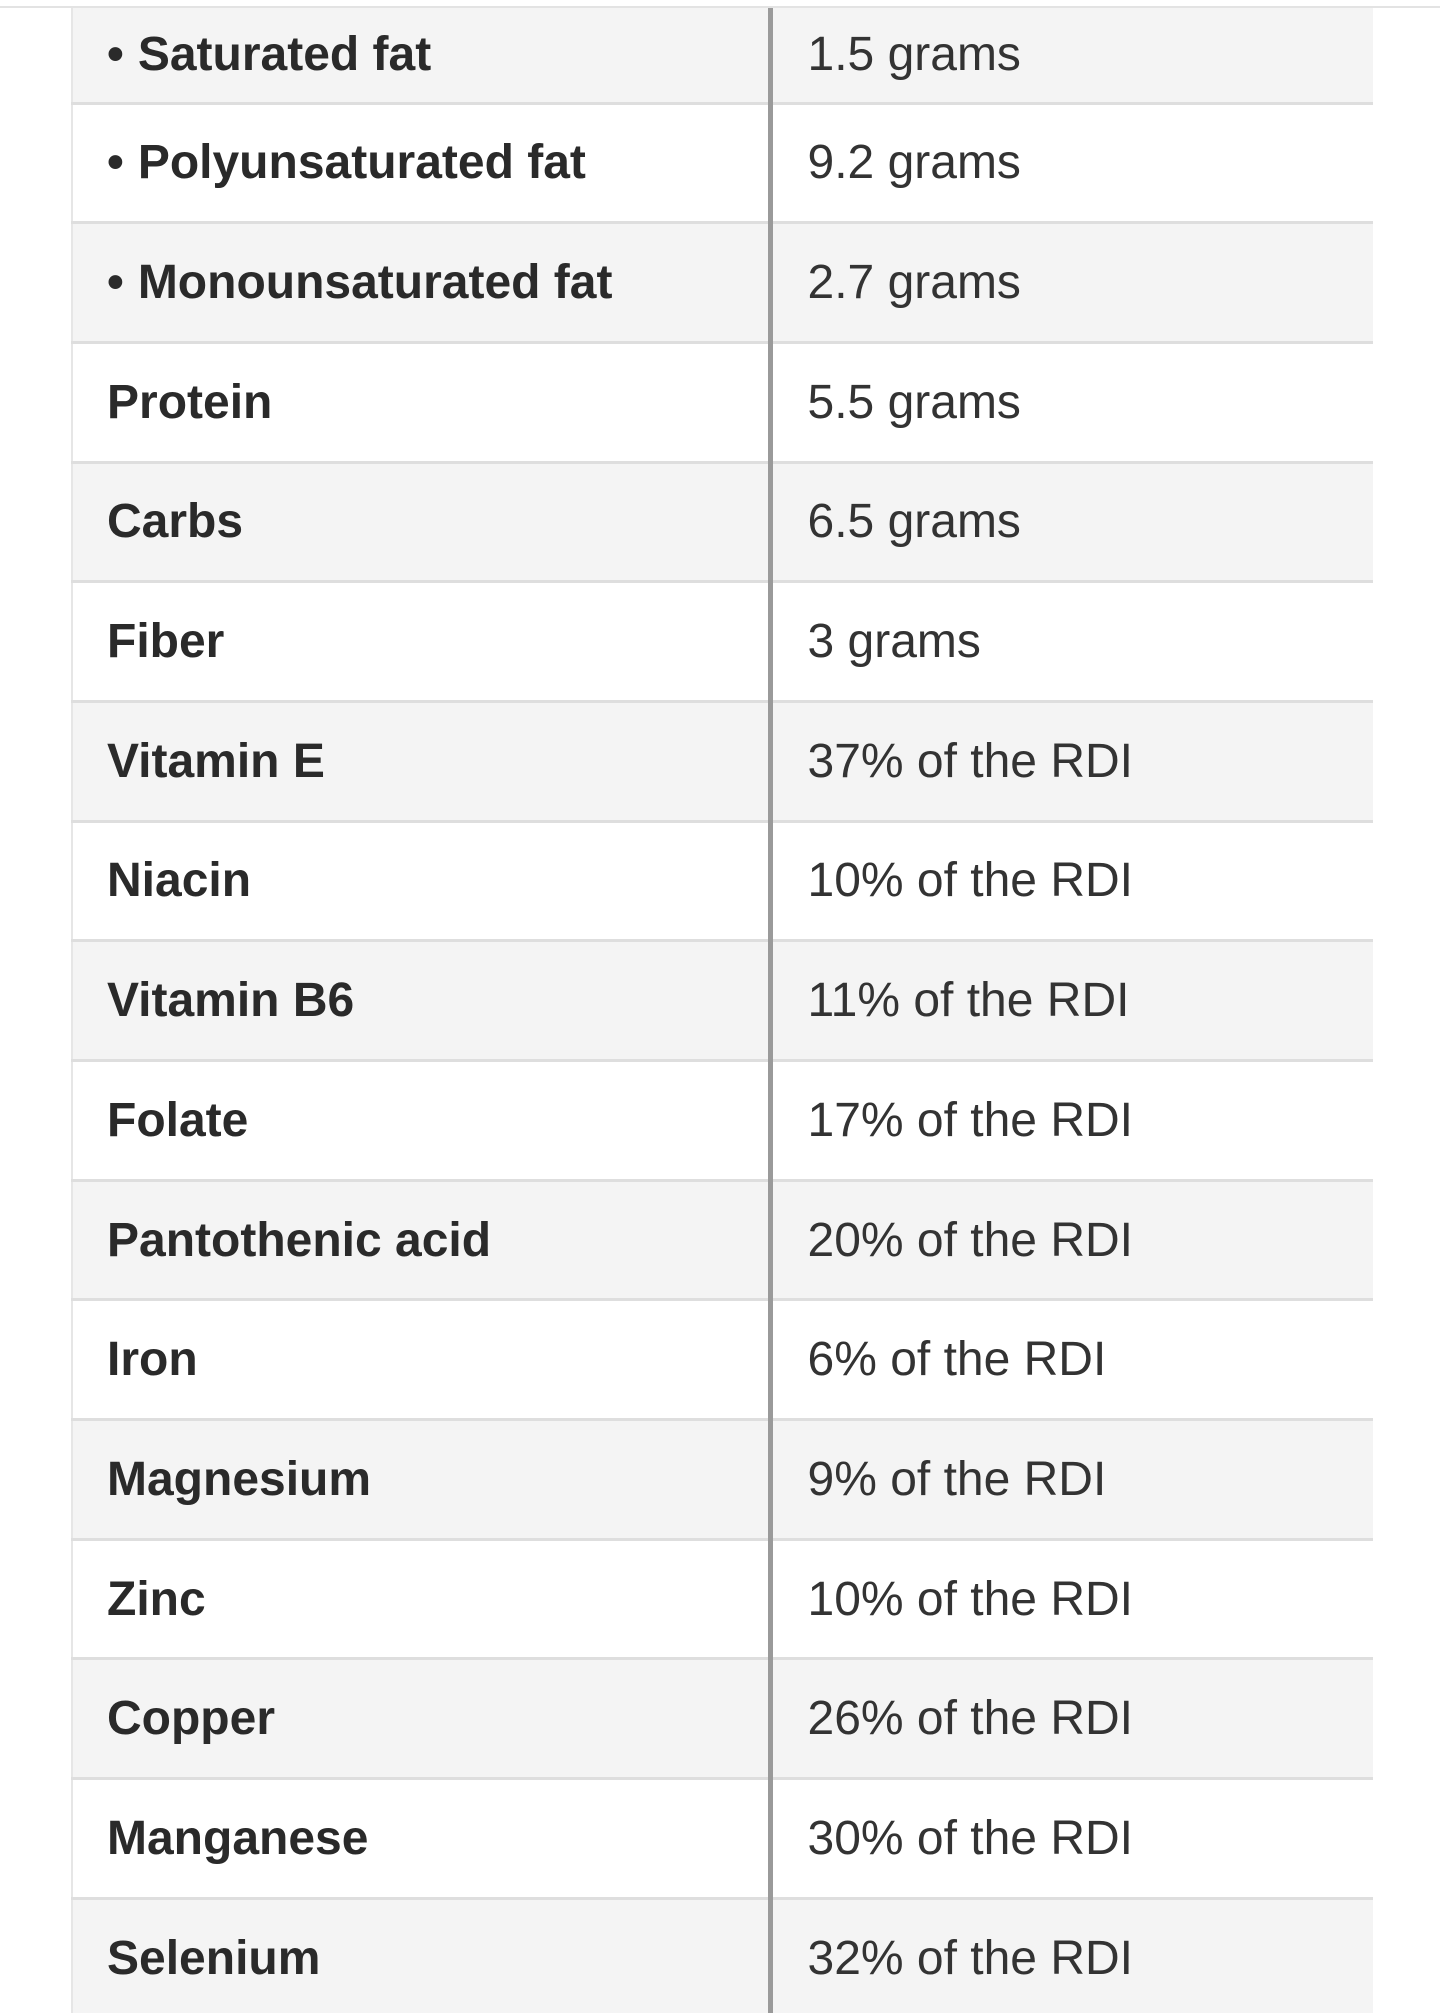 This screenshot has width=1440, height=2013. I want to click on nutrient-name: Selenium, so click(421, 1955).